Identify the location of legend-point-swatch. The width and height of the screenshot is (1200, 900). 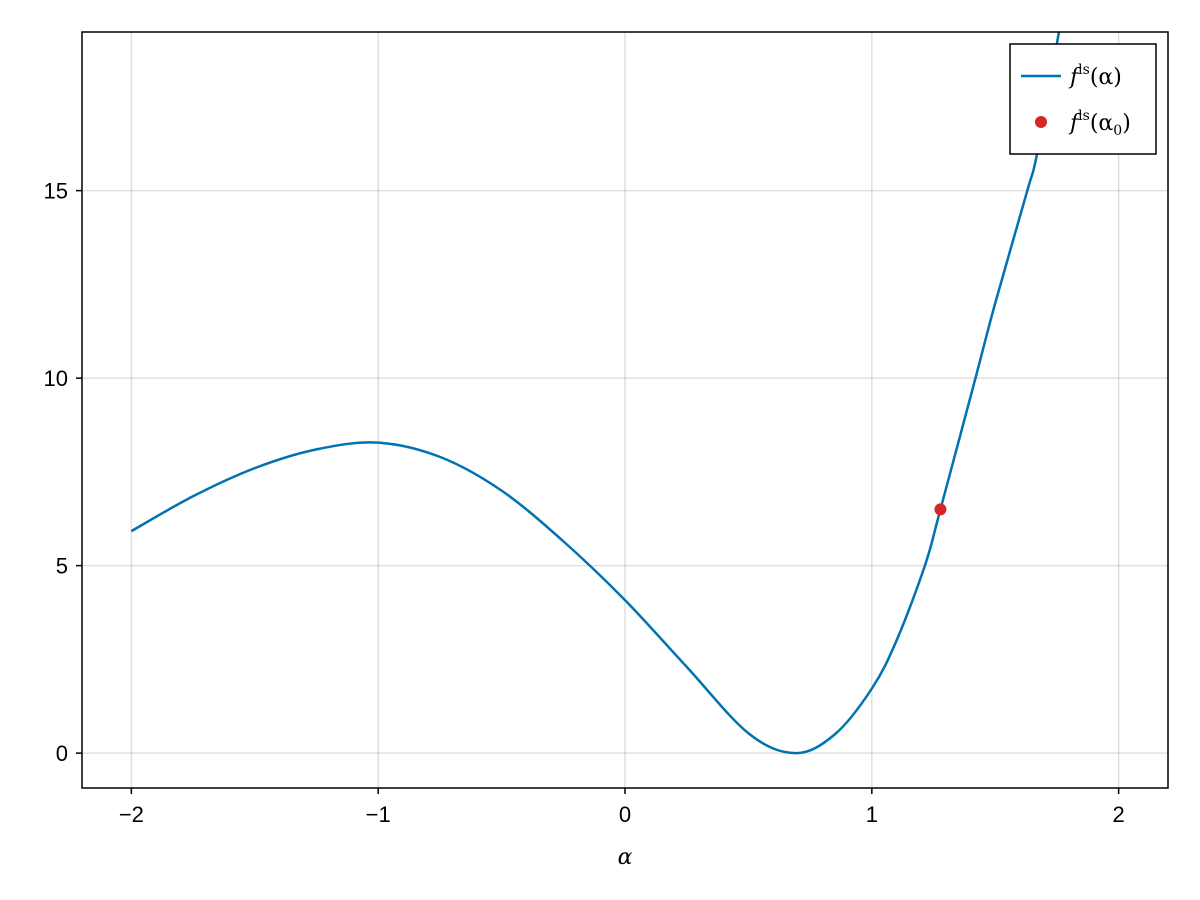
(1041, 122).